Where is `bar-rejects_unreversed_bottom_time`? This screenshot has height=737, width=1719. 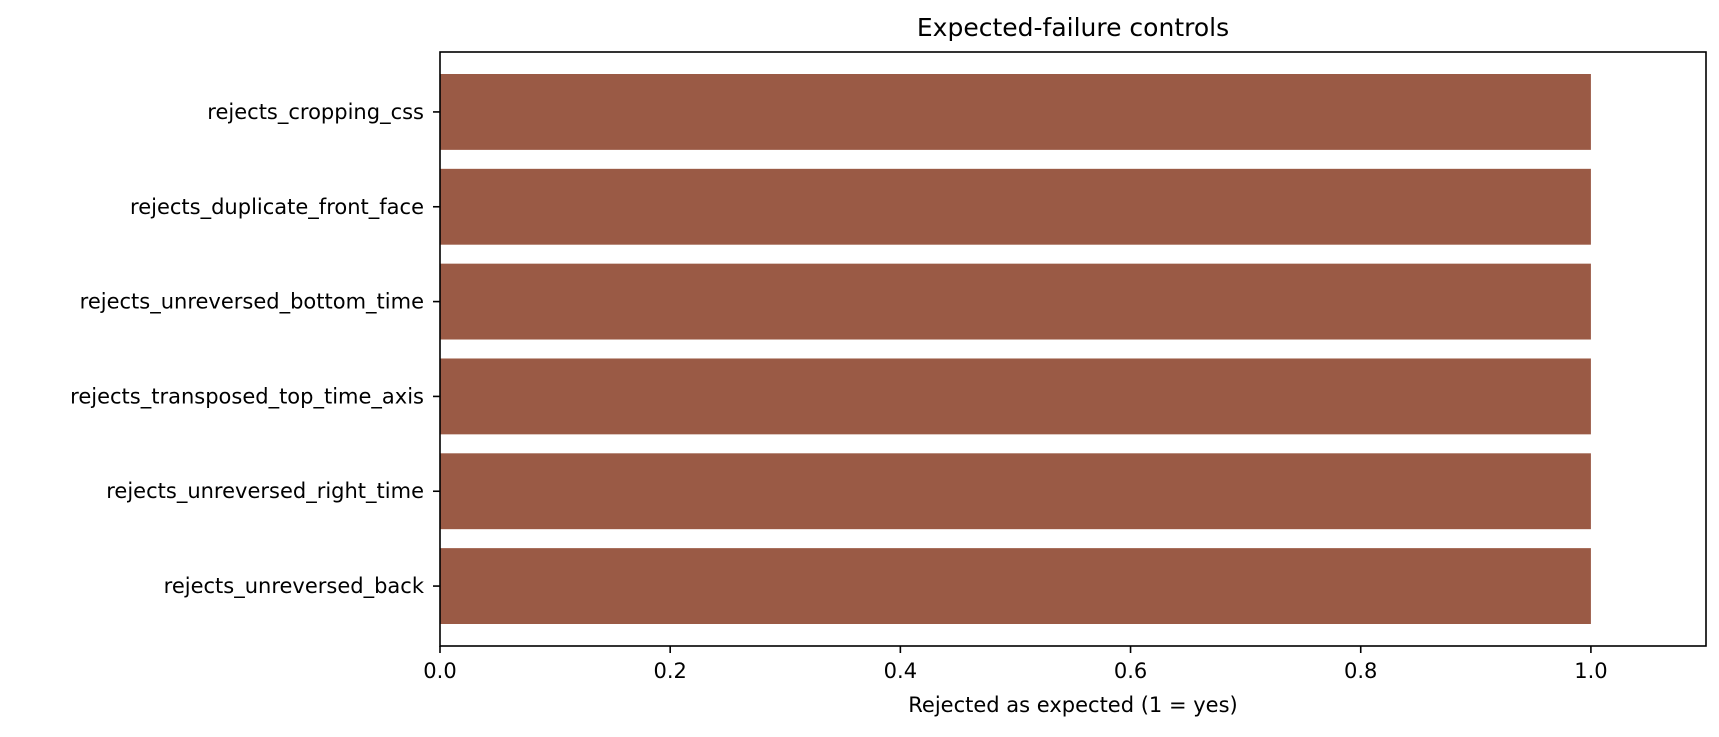 bar-rejects_unreversed_bottom_time is located at coordinates (1015, 301).